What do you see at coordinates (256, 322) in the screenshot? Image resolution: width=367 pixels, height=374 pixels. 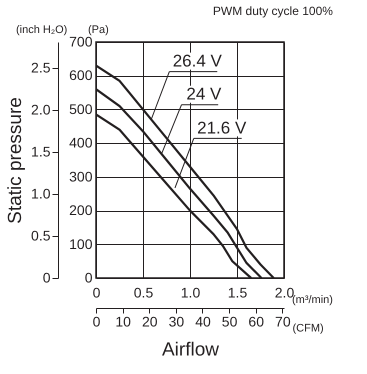 I see `x2-tick-label: 60` at bounding box center [256, 322].